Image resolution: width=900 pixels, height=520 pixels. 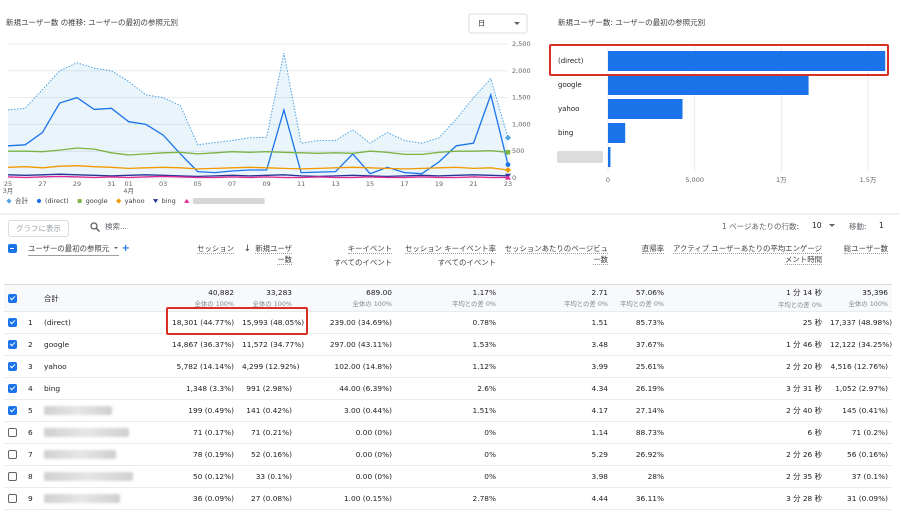 I want to click on total-label: 合計, so click(x=104, y=298).